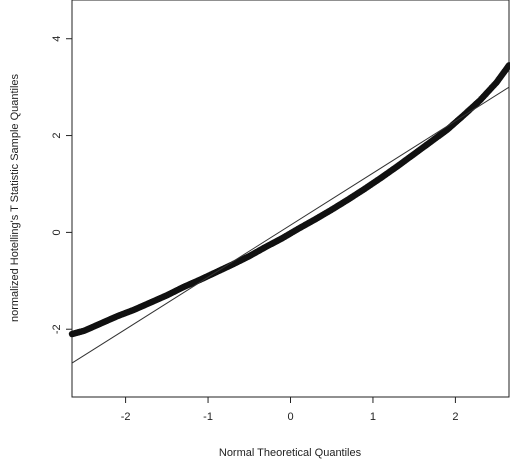 This screenshot has width=510, height=470. Describe the element at coordinates (290, 417) in the screenshot. I see `x-tick-label: 0` at that location.